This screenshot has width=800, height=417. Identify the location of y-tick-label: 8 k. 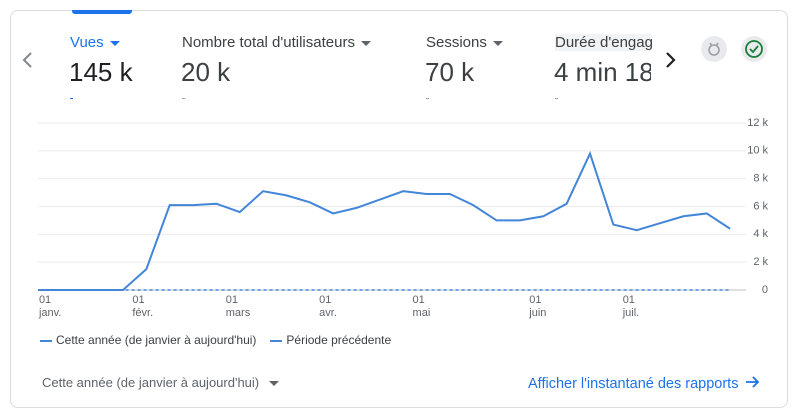
(760, 179).